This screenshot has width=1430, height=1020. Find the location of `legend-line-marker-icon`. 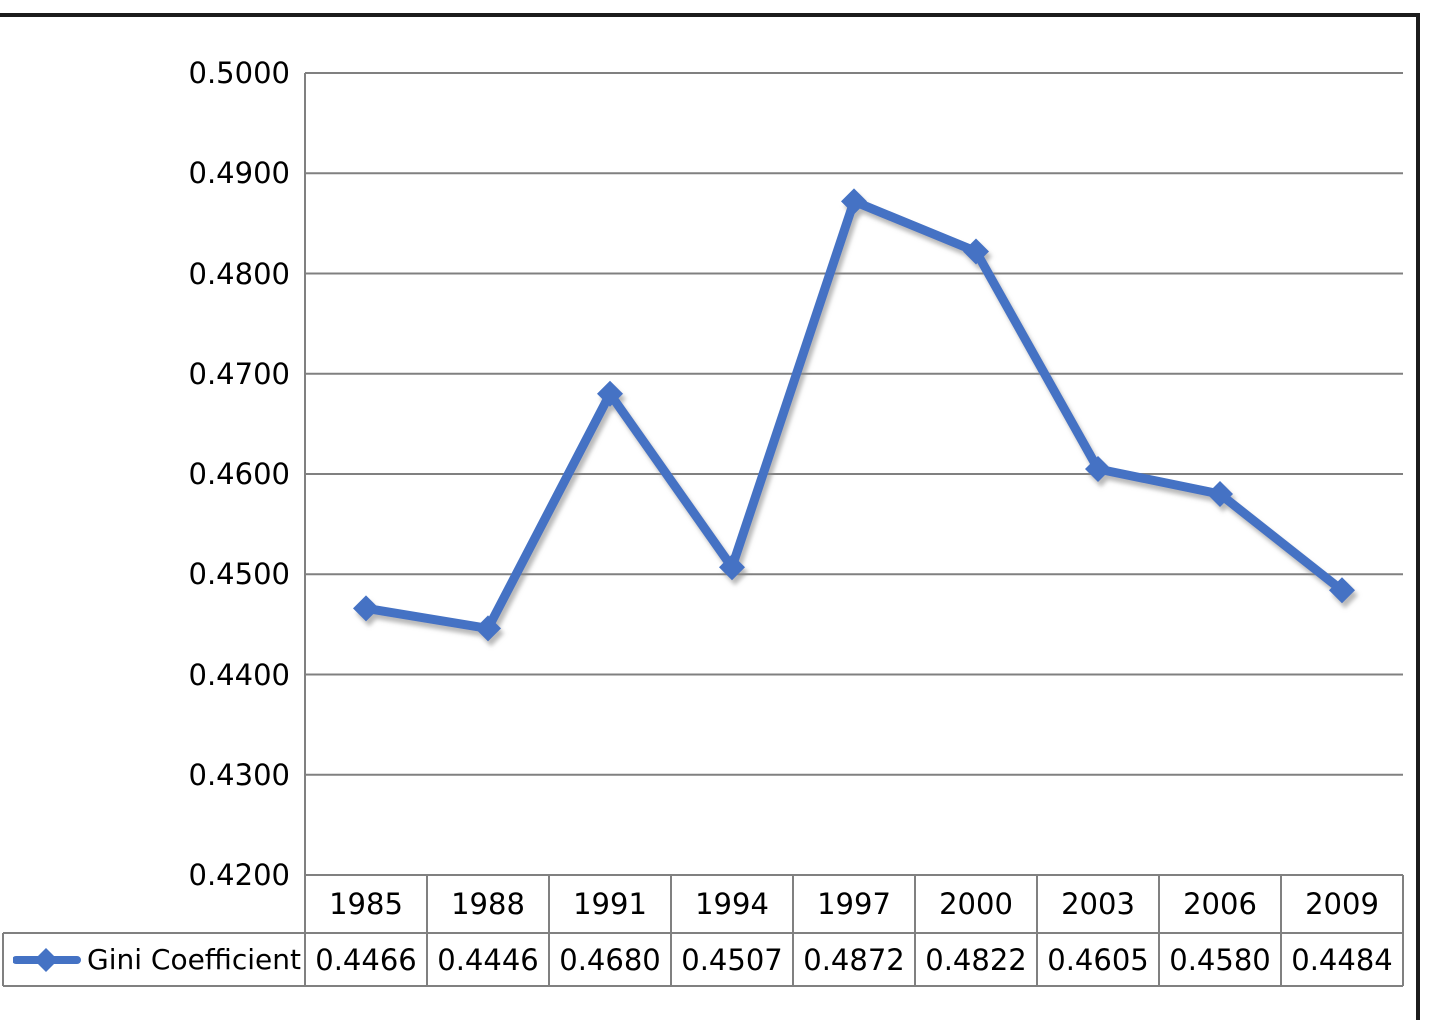

legend-line-marker-icon is located at coordinates (47, 959).